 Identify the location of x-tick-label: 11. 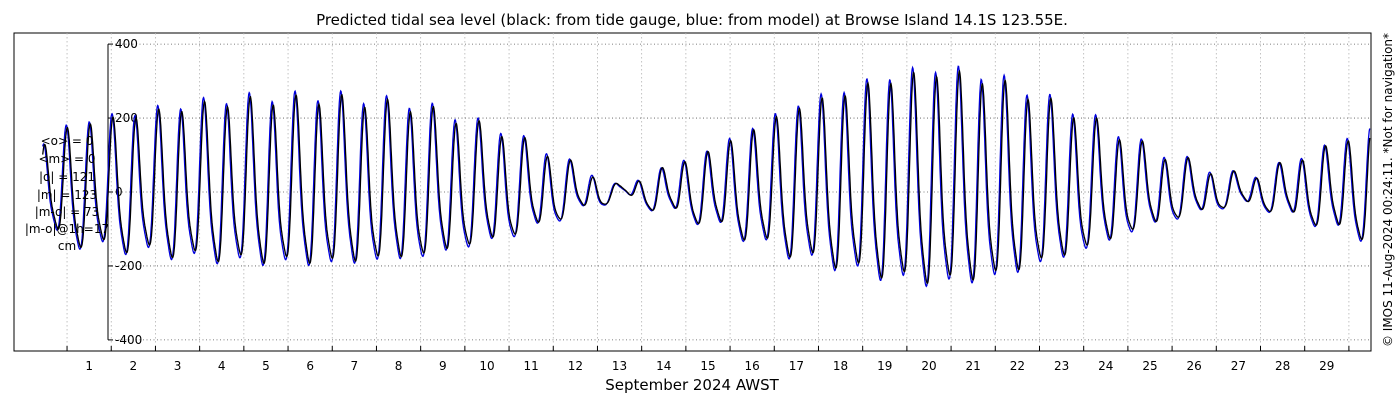
(531, 366).